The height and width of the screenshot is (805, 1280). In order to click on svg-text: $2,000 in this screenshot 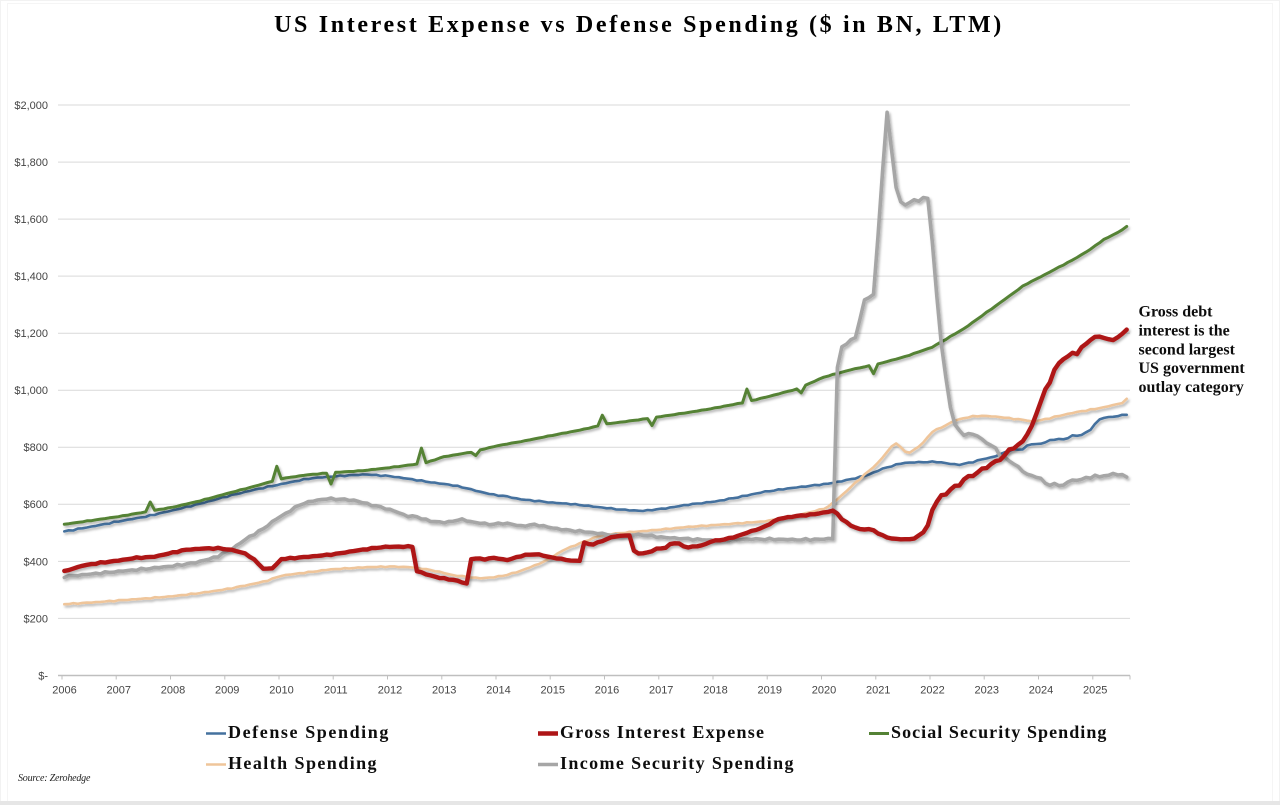, I will do `click(31, 106)`.